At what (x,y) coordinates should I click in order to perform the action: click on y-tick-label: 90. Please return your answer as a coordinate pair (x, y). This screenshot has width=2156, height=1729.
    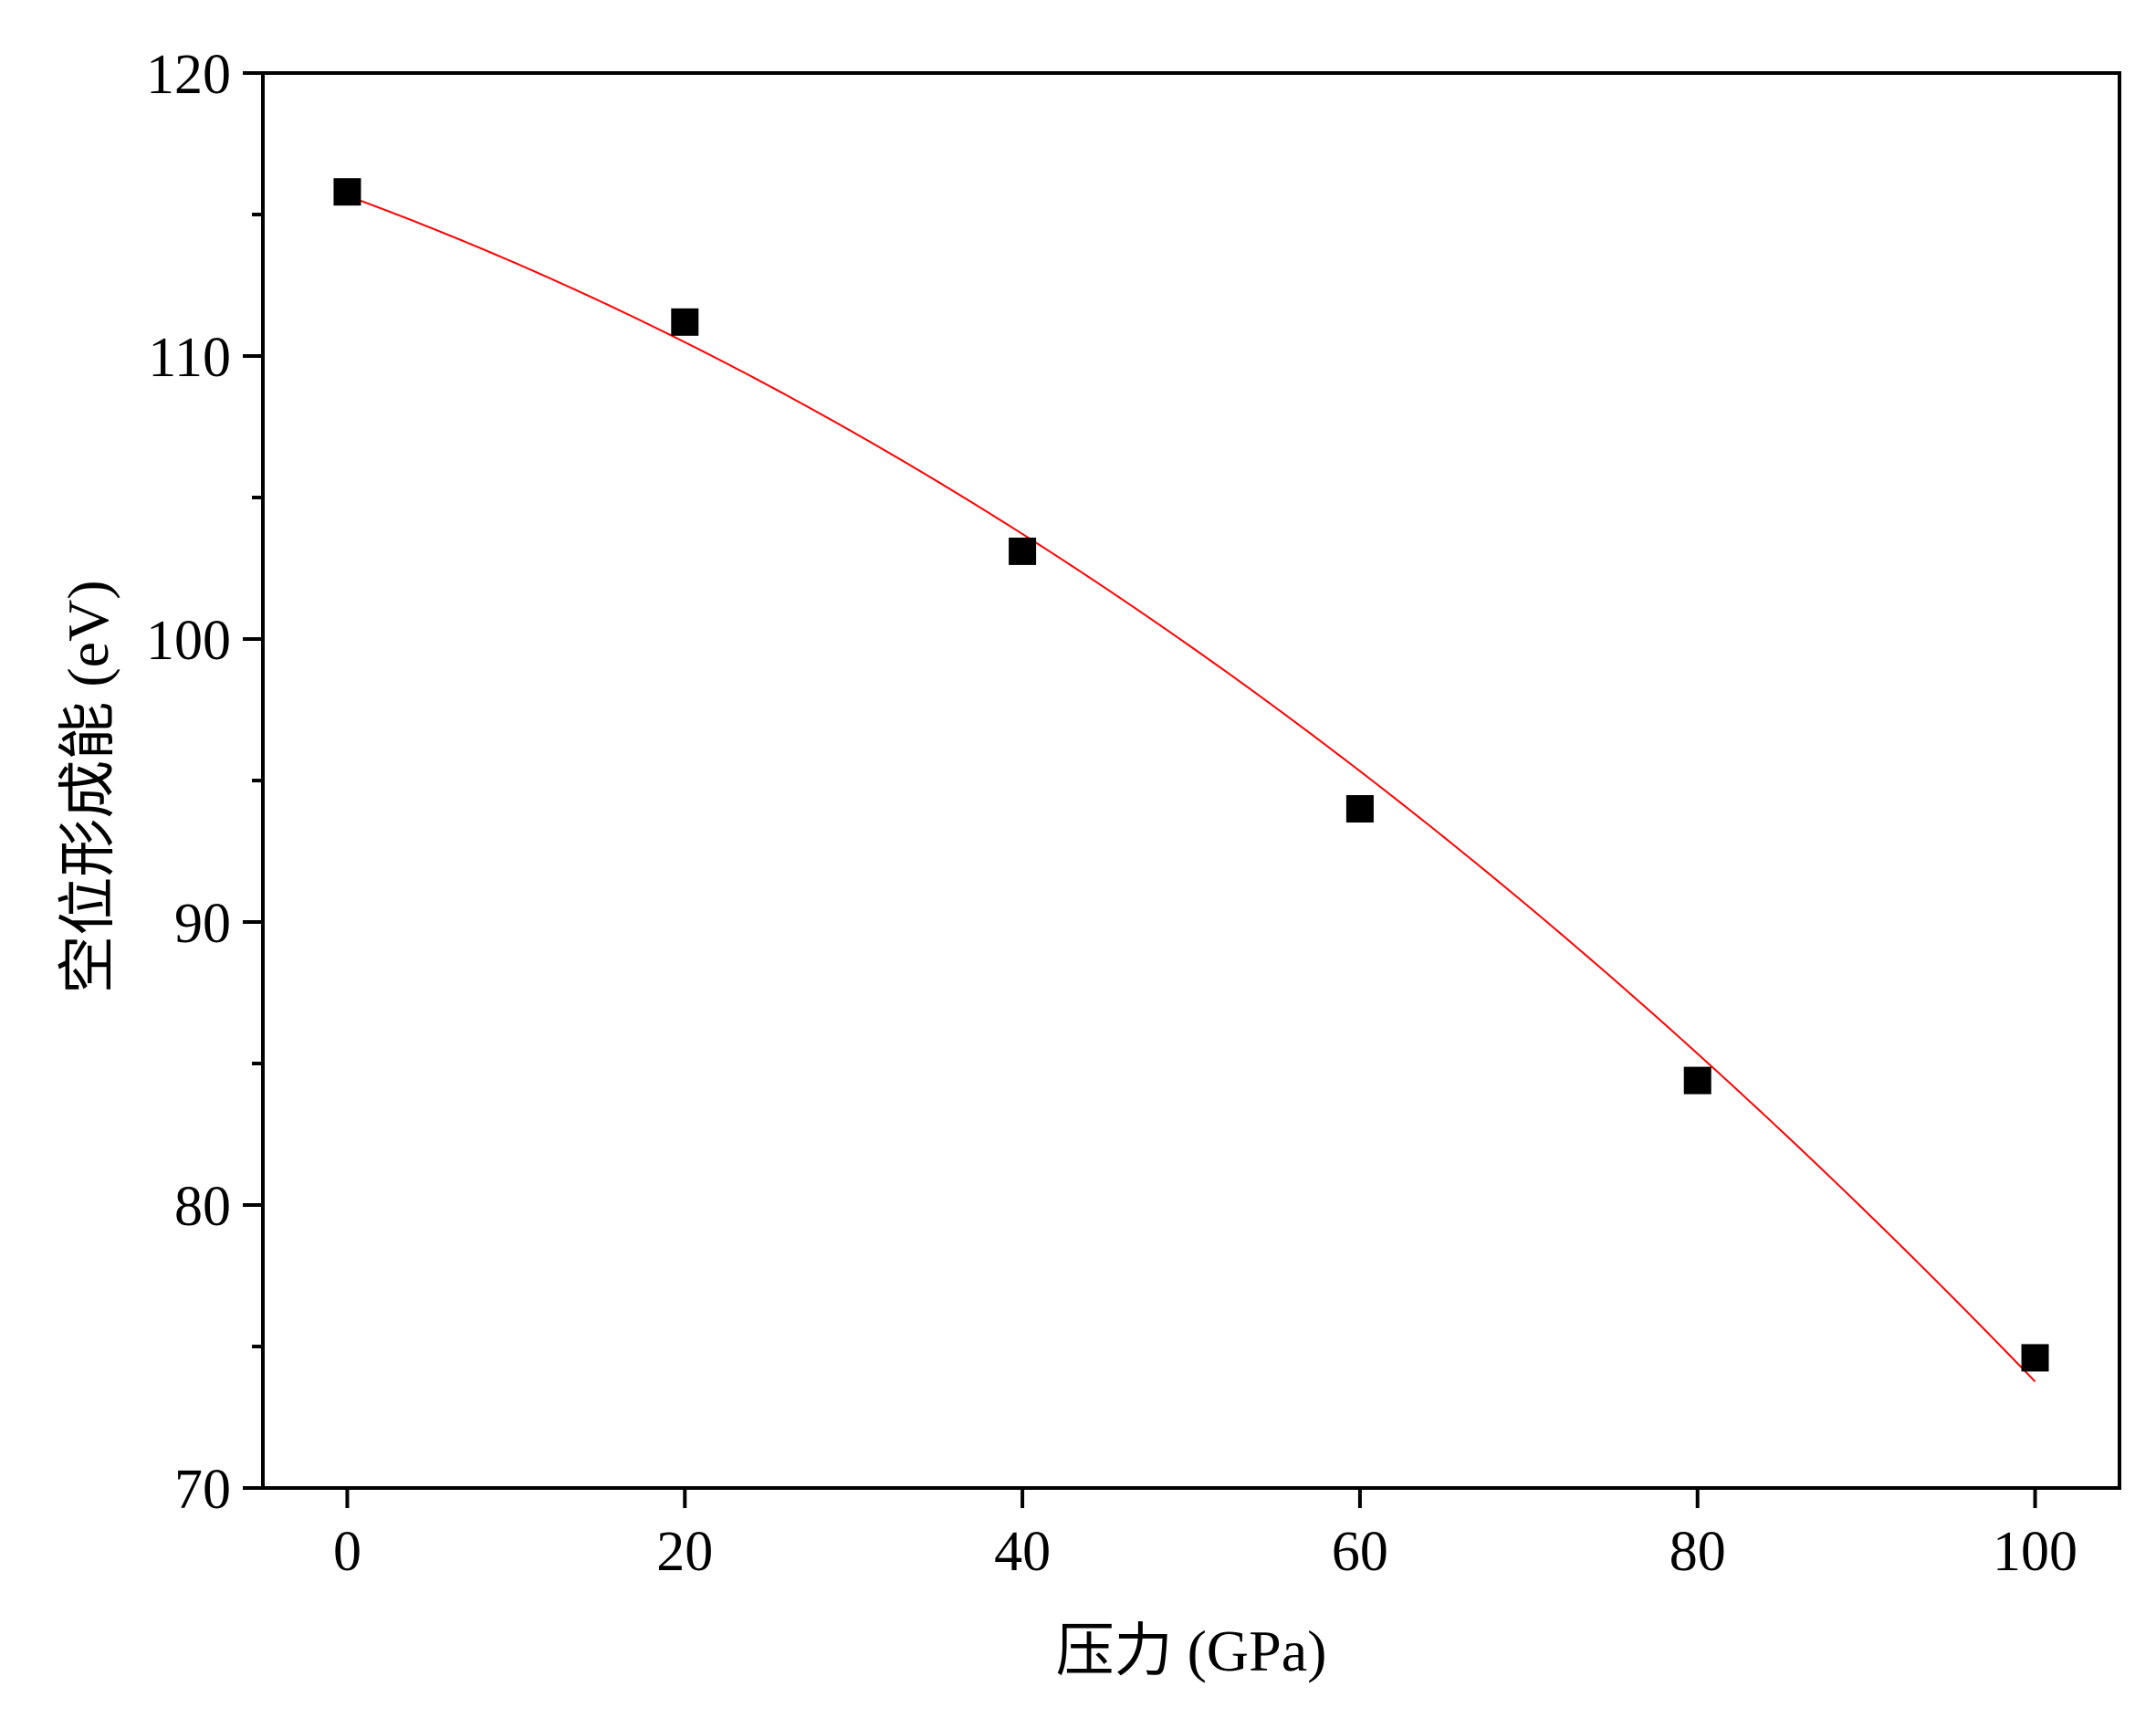
    Looking at the image, I should click on (203, 924).